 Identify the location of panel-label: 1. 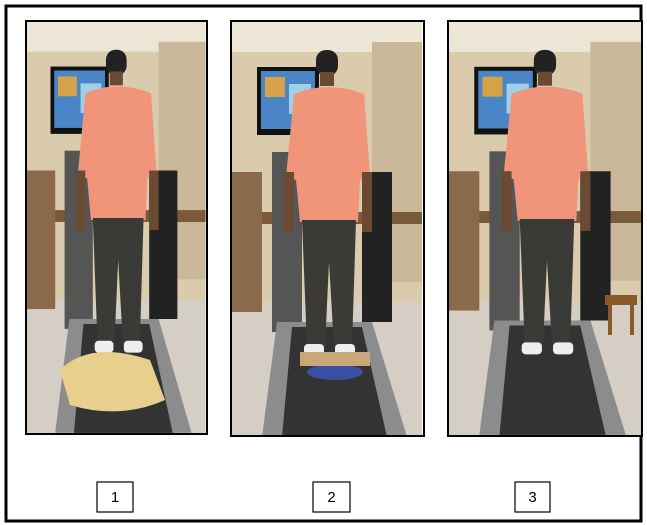
(115, 497).